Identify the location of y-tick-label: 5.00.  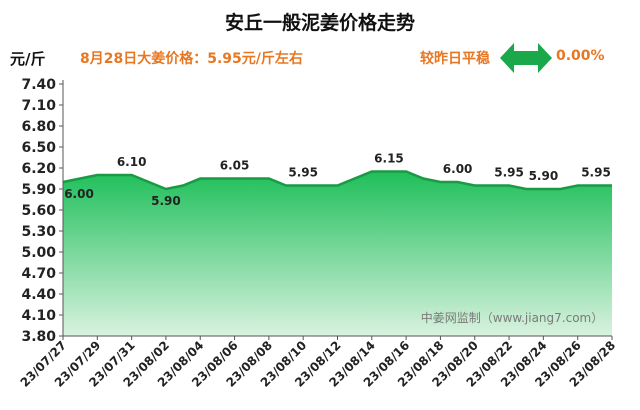
(38, 253).